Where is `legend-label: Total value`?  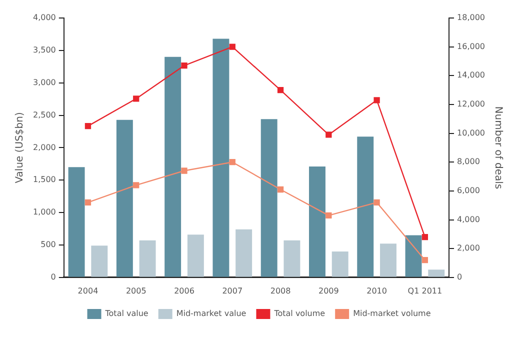 legend-label: Total value is located at coordinates (126, 313).